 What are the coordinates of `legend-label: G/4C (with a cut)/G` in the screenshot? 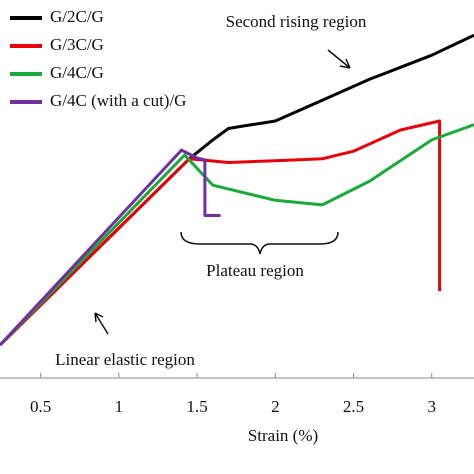 It's located at (118, 100).